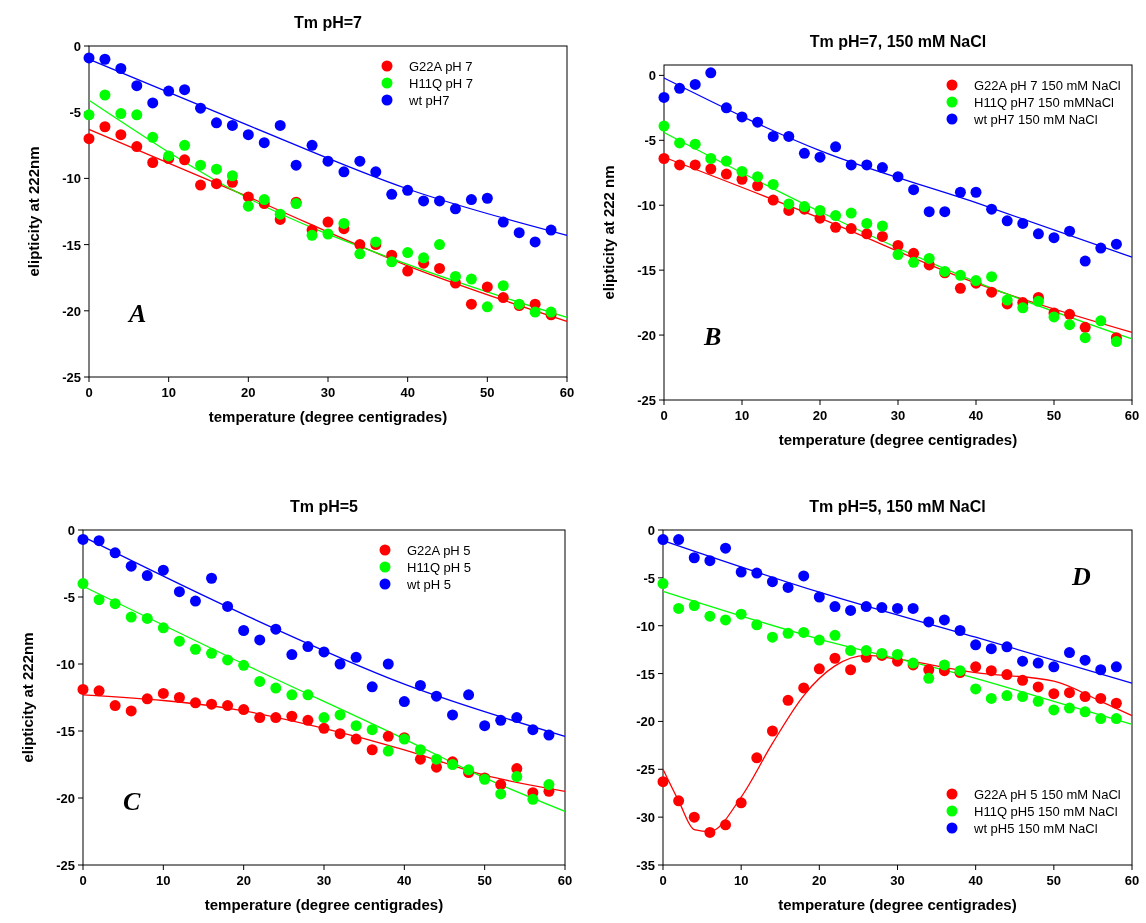  Describe the element at coordinates (646, 271) in the screenshot. I see `y-tick-label: -15` at that location.